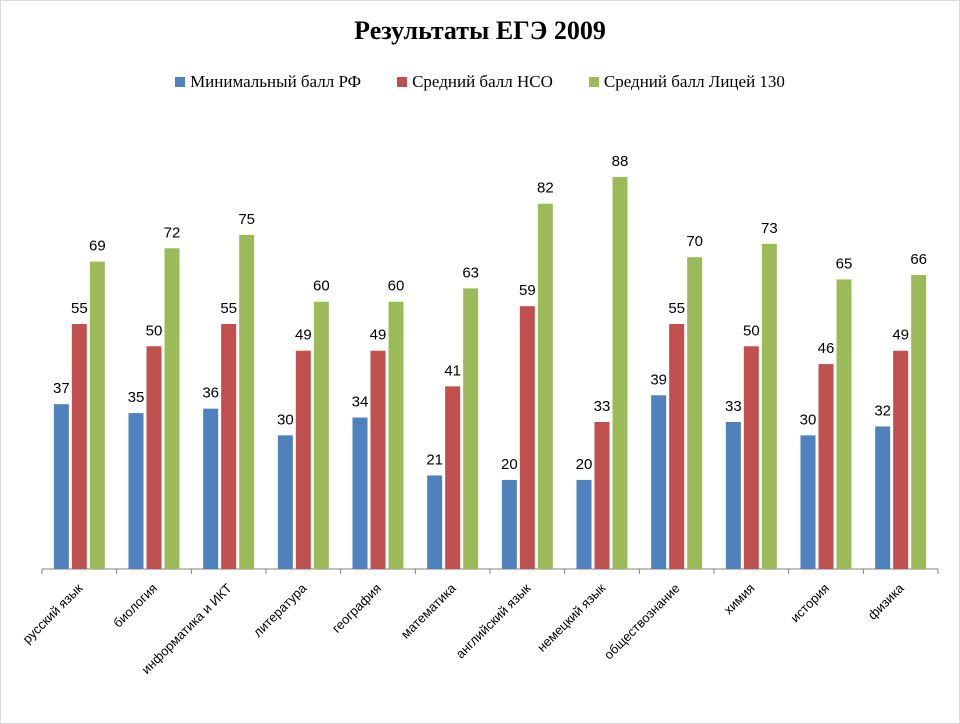  I want to click on data-label-1-5: 34, so click(360, 402).